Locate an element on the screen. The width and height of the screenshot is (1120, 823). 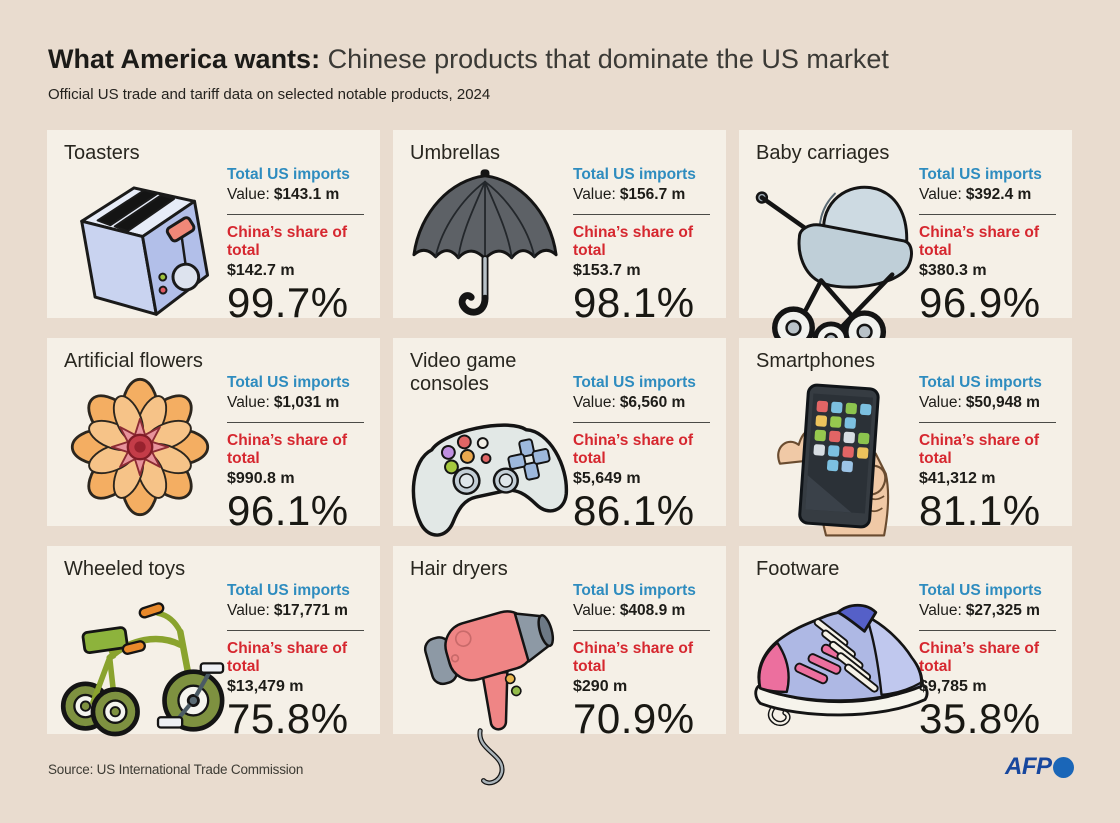
title-bold: What America wants: is located at coordinates (184, 59).